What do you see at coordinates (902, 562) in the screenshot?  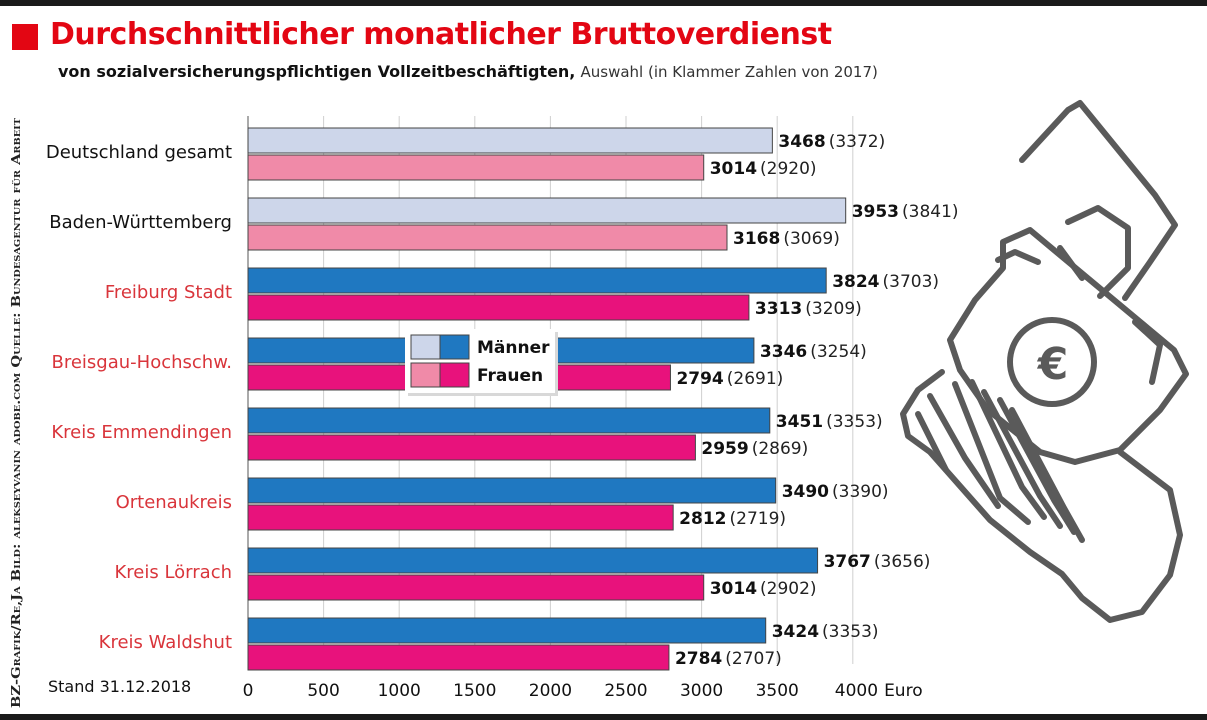 I see `value-2017: (3656)` at bounding box center [902, 562].